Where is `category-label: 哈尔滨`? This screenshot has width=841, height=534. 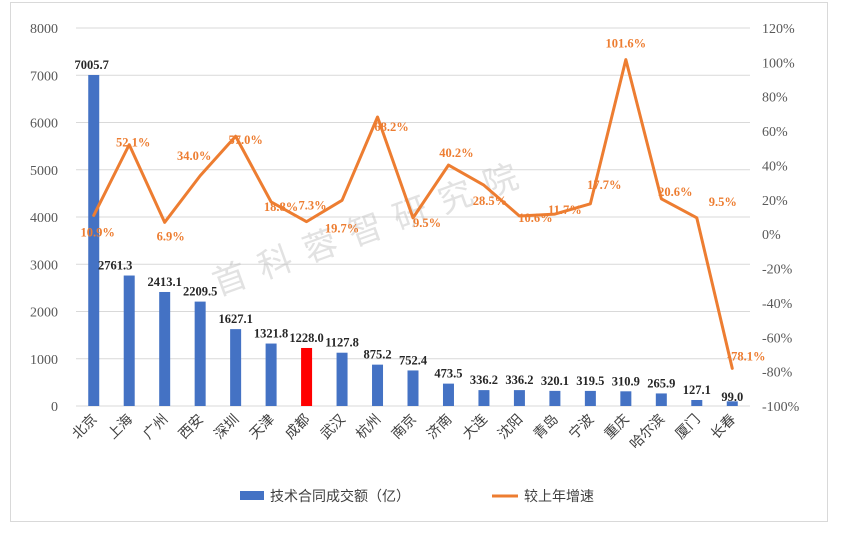
category-label: 哈尔滨 is located at coordinates (647, 432).